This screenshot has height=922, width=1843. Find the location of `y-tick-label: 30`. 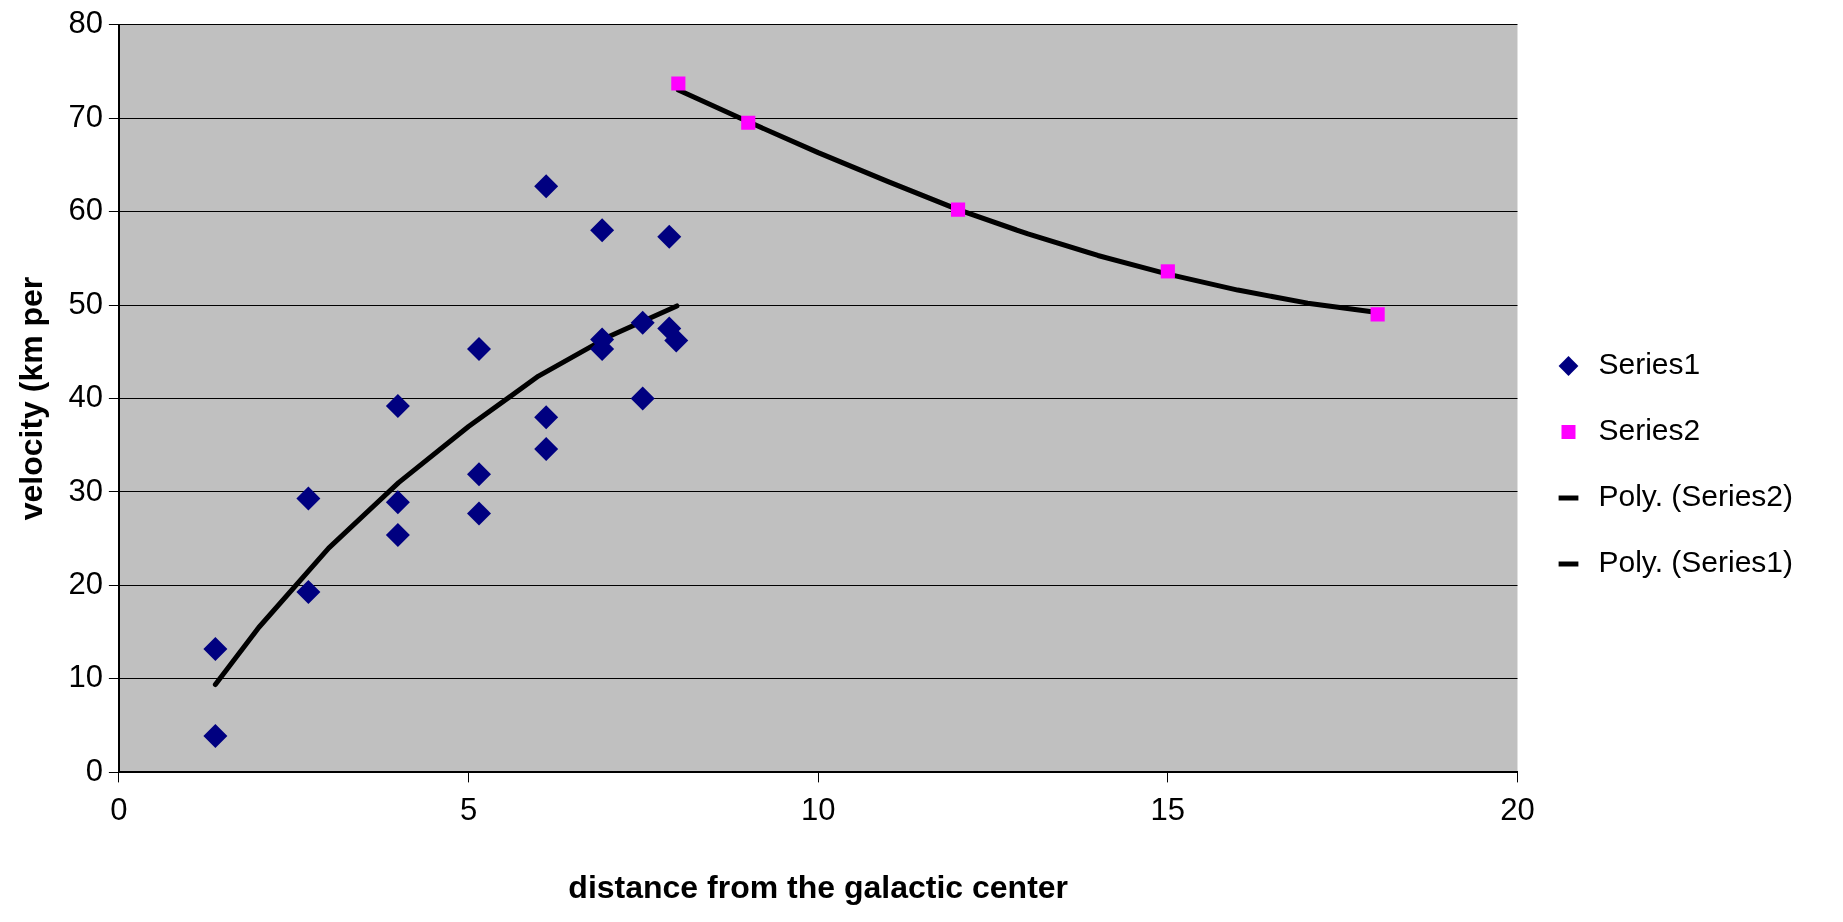

y-tick-label: 30 is located at coordinates (85, 490).